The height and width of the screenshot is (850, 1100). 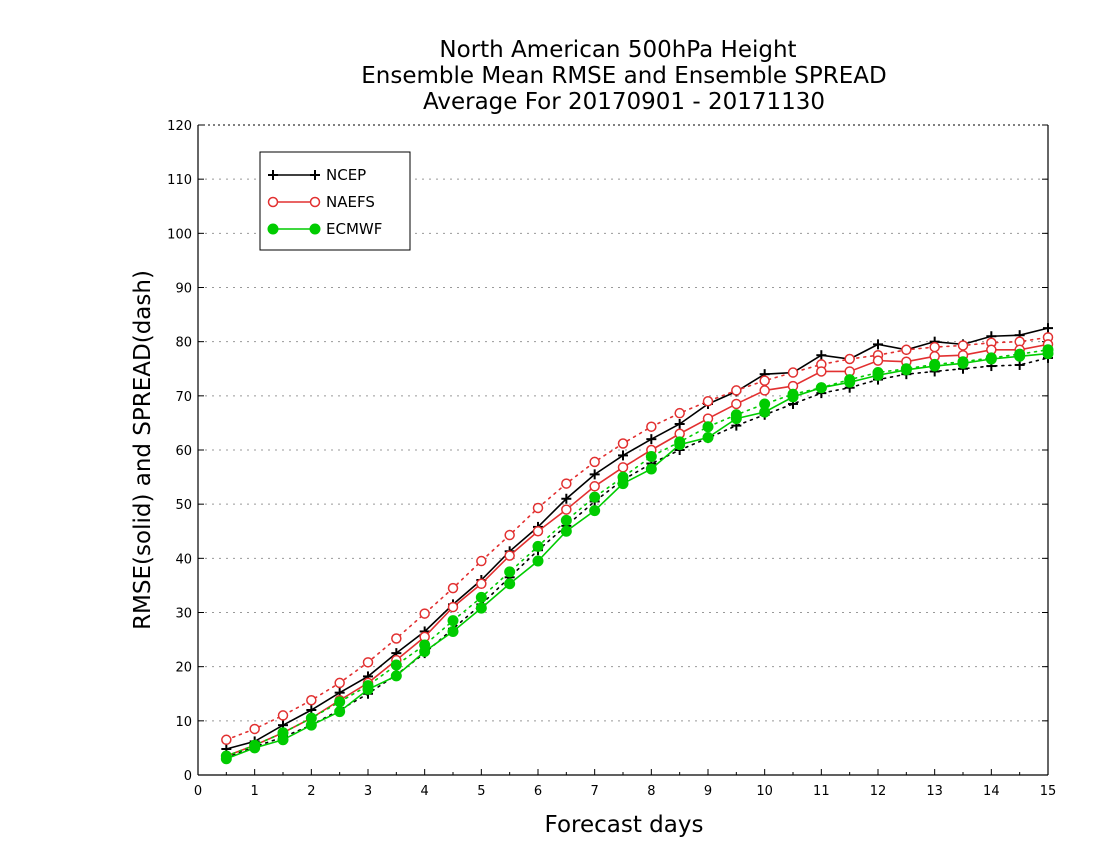 What do you see at coordinates (934, 791) in the screenshot?
I see `x-tick-label: 13` at bounding box center [934, 791].